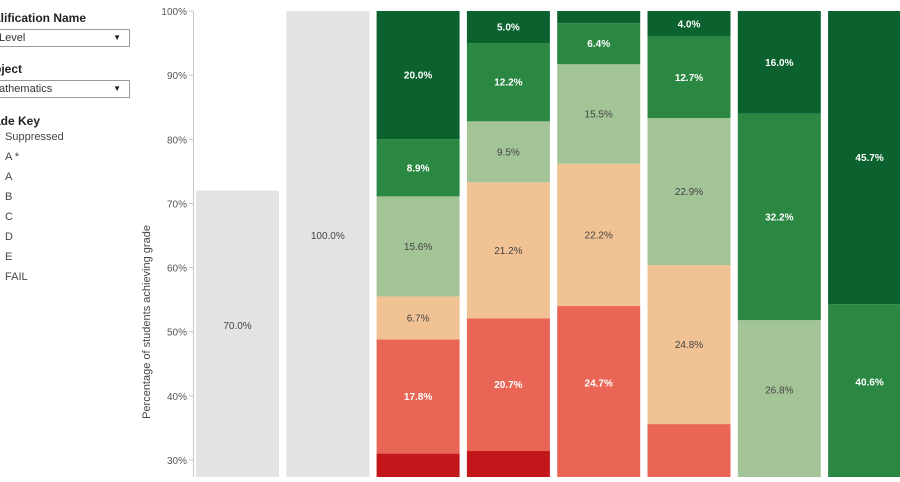  What do you see at coordinates (9, 257) in the screenshot?
I see `grade-key-item-e: E` at bounding box center [9, 257].